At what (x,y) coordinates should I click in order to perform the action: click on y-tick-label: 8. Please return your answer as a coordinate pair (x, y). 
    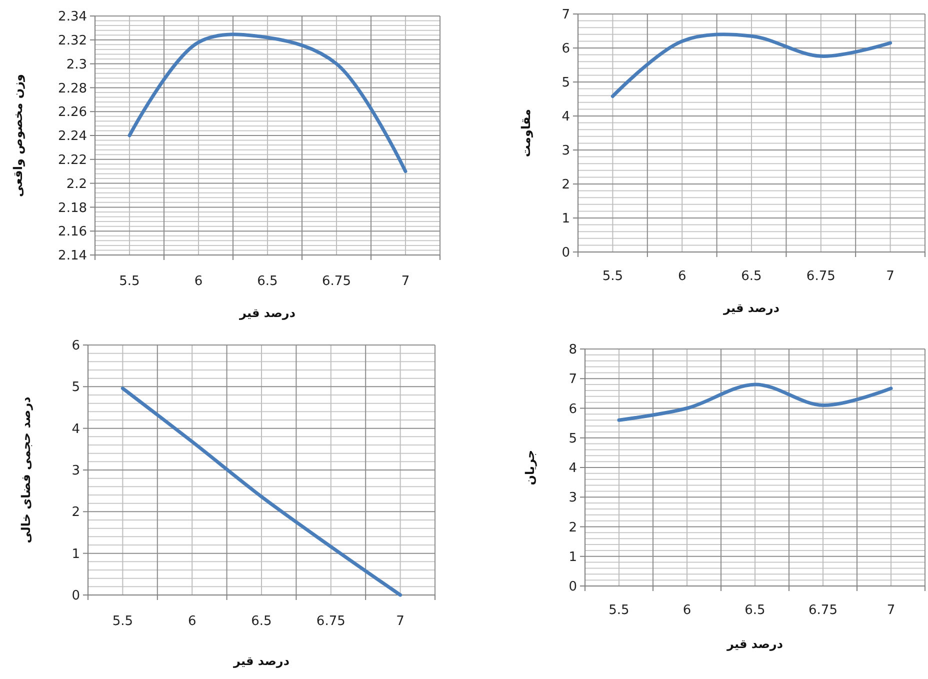
    Looking at the image, I should click on (572, 350).